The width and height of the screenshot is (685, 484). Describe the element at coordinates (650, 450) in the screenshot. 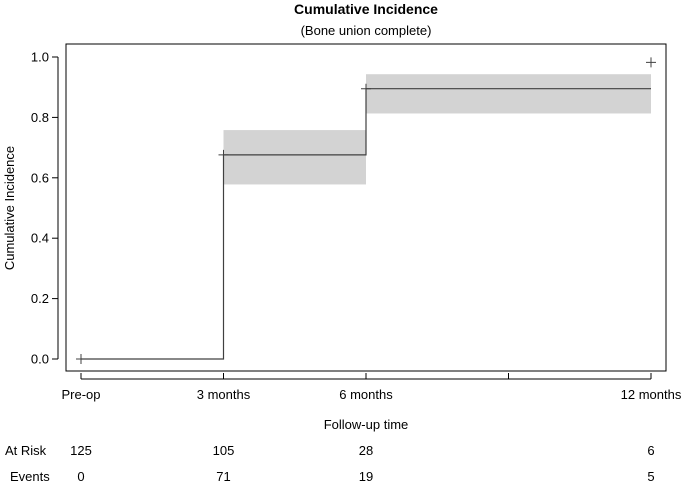

I see `risk-cell-0-3: 6` at that location.